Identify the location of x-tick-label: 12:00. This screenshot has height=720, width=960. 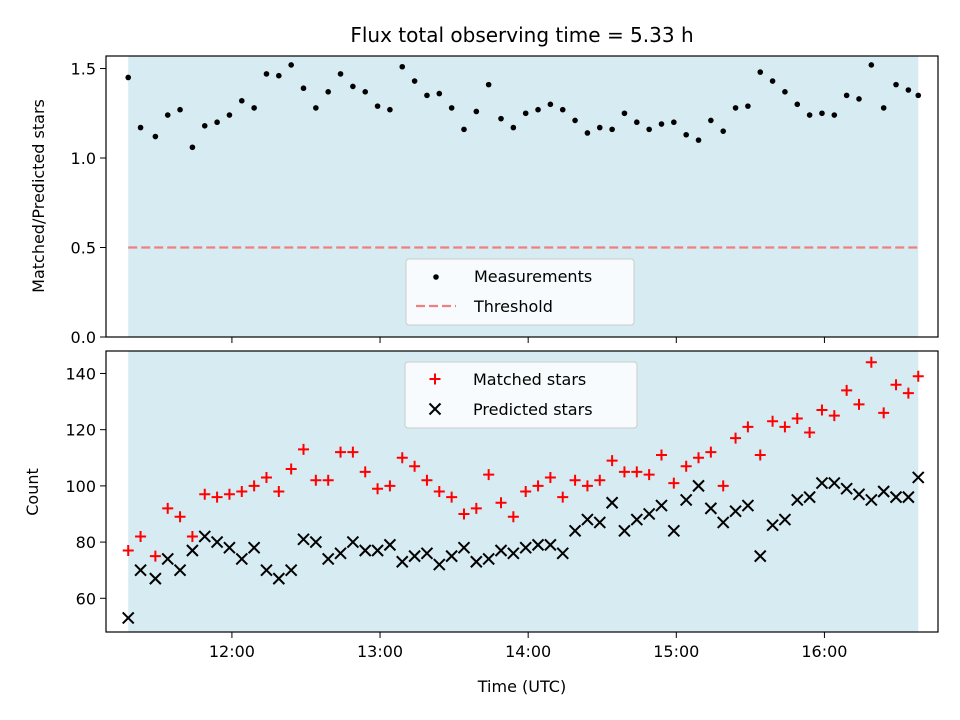
(232, 651).